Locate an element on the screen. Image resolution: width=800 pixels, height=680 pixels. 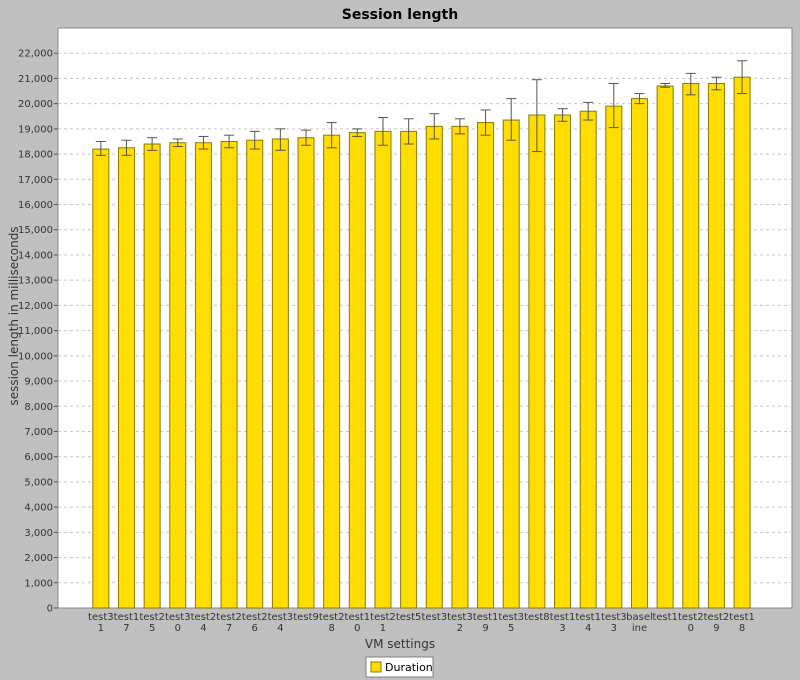
x-tick-label: test5 is located at coordinates (409, 617).